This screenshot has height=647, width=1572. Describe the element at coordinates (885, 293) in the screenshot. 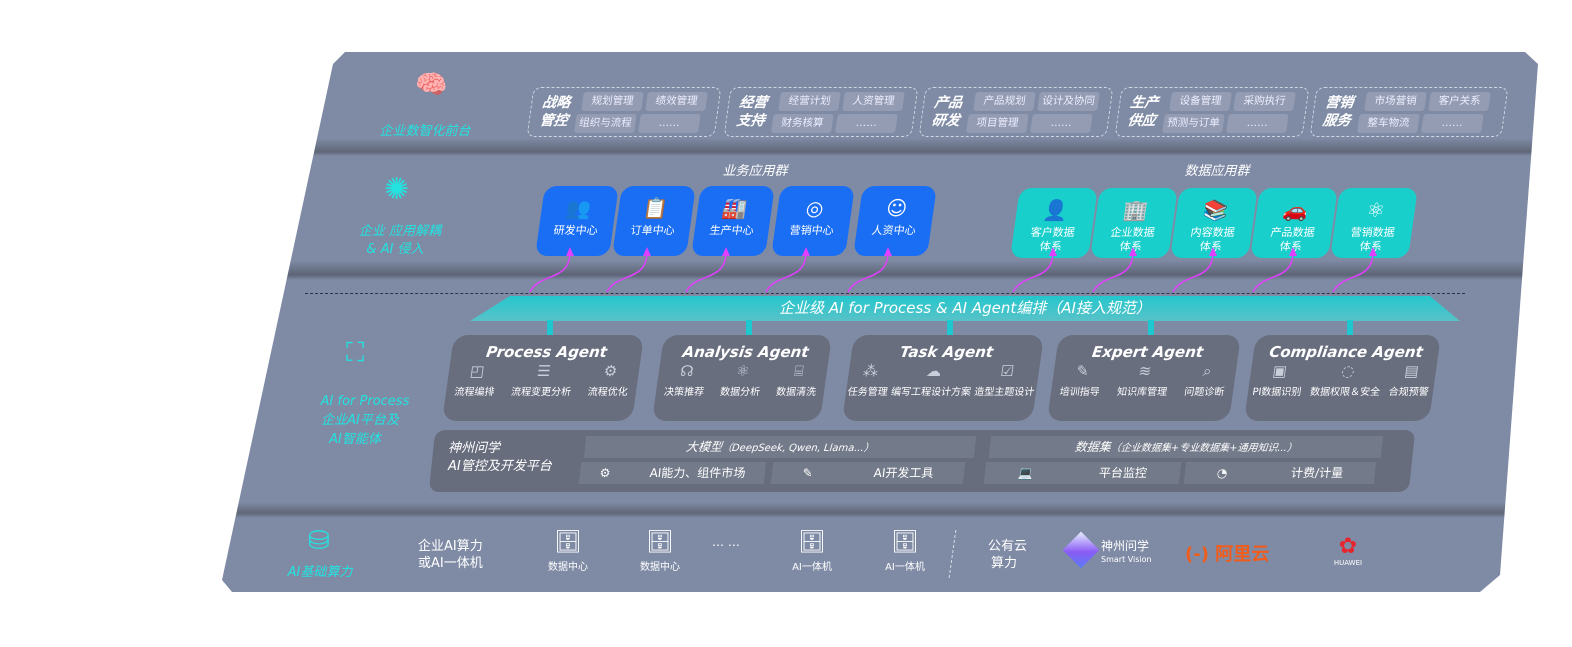

I see `divider-line` at that location.